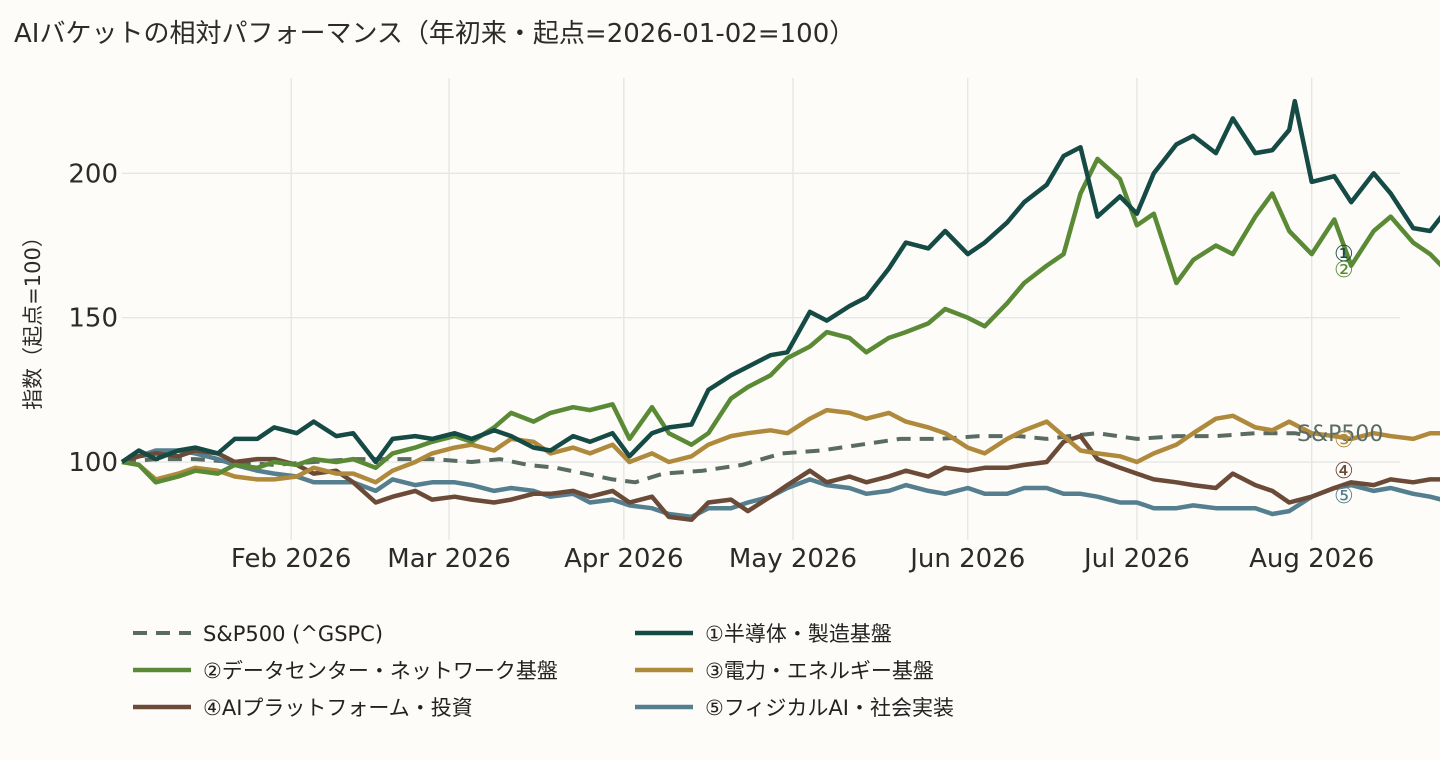 The height and width of the screenshot is (760, 1440). What do you see at coordinates (793, 559) in the screenshot?
I see `x-tick-label: May 2026` at bounding box center [793, 559].